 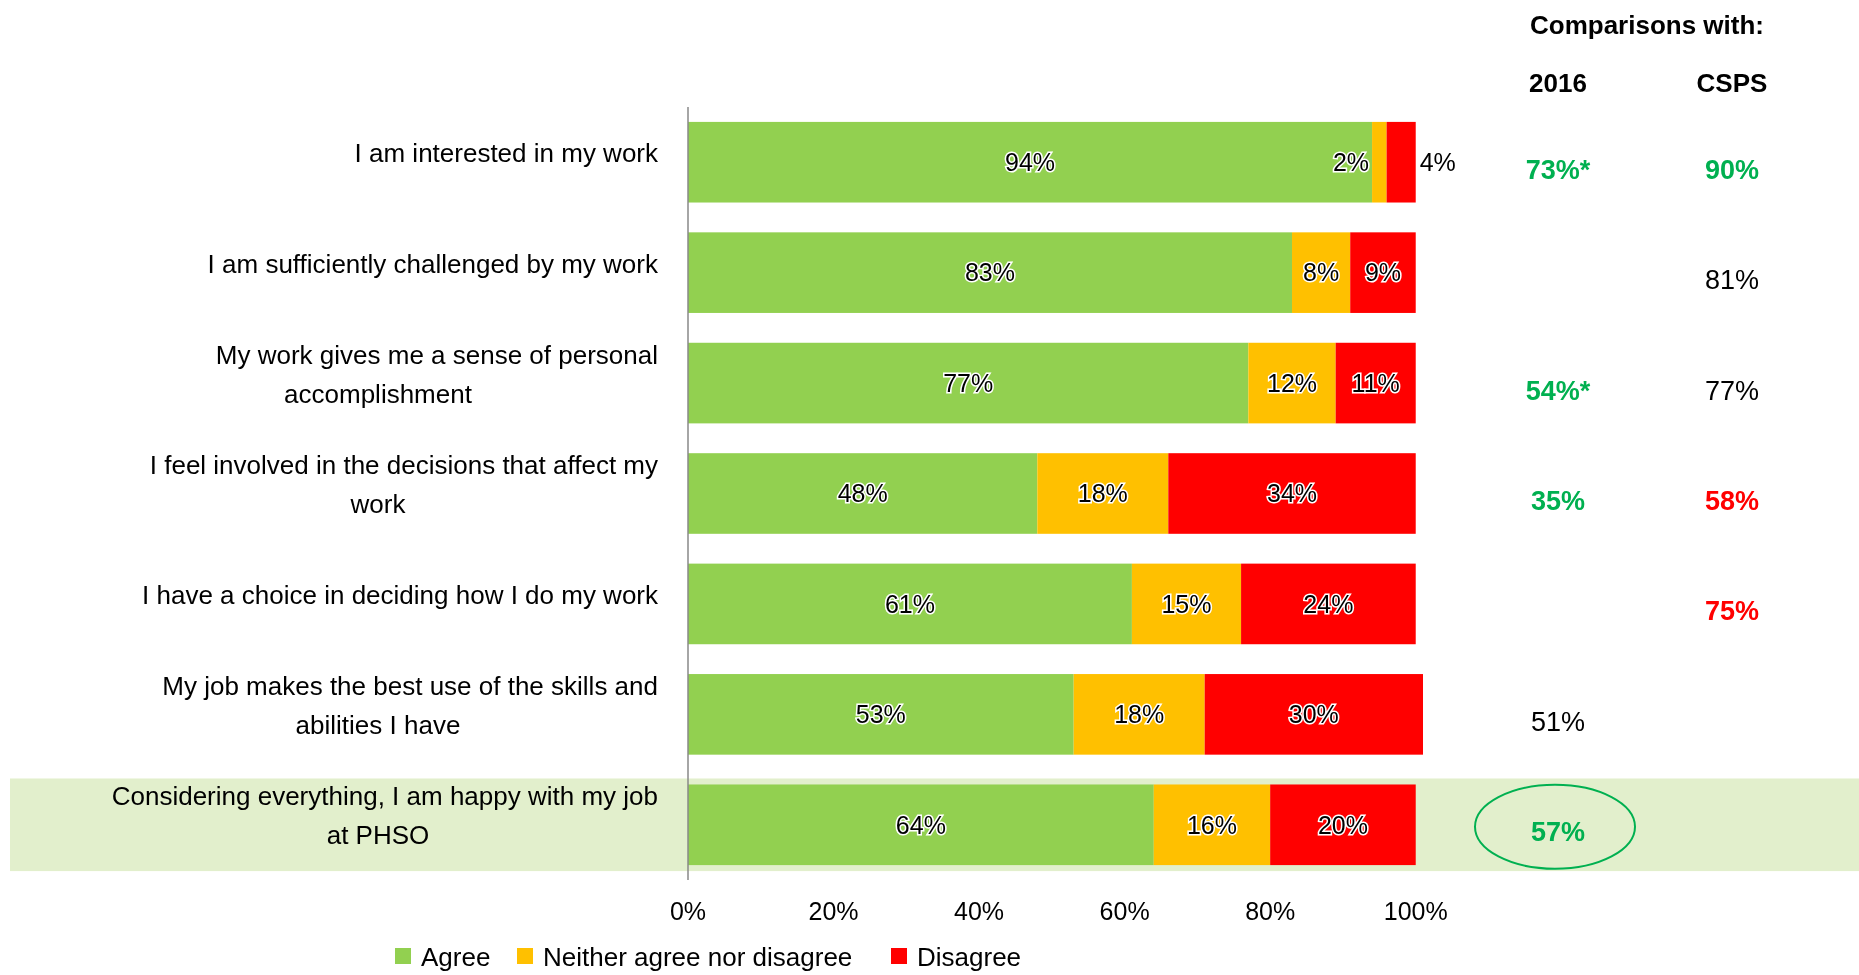 I want to click on x-tick-label: 40%, so click(x=979, y=911).